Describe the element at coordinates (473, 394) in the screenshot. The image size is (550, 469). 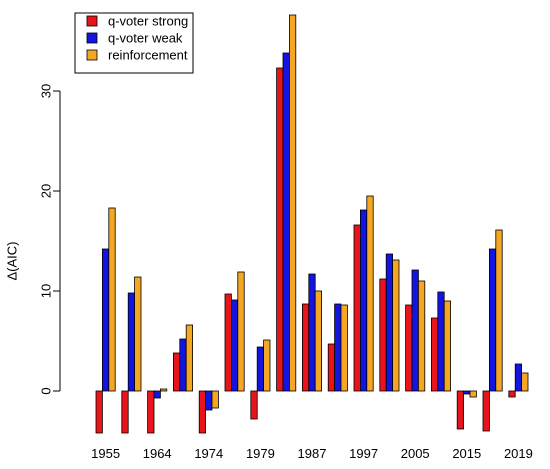
I see `bar-reinforcement-2015` at that location.